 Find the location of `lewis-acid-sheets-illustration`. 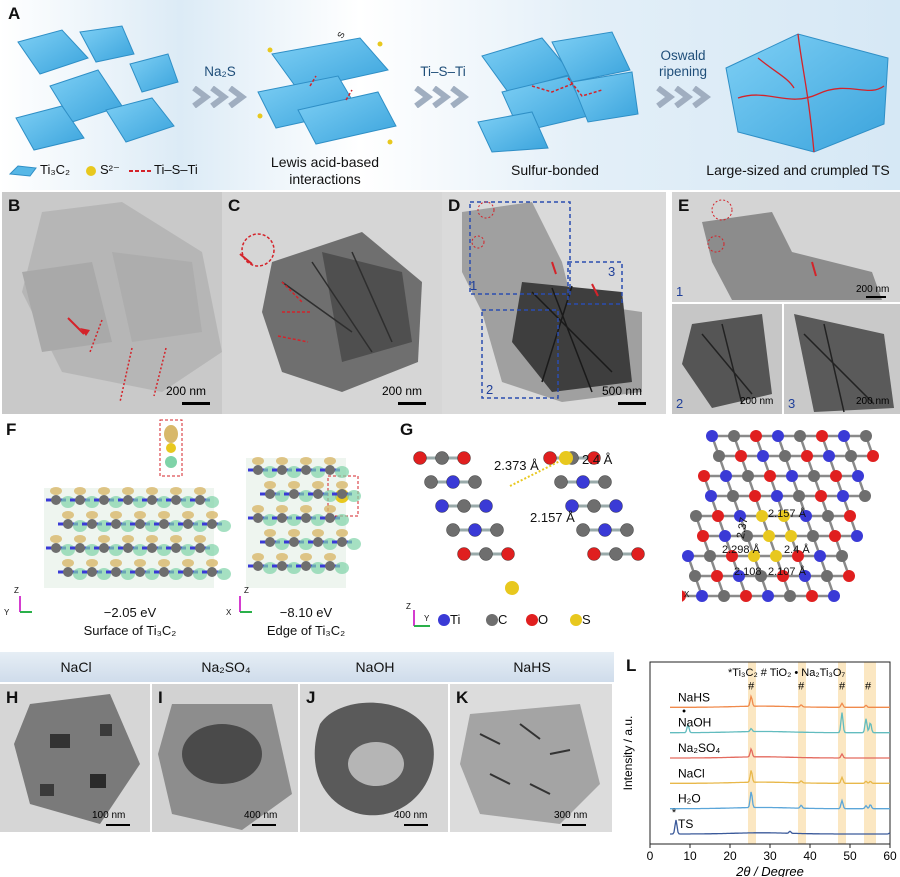

lewis-acid-sheets-illustration is located at coordinates (327, 91).